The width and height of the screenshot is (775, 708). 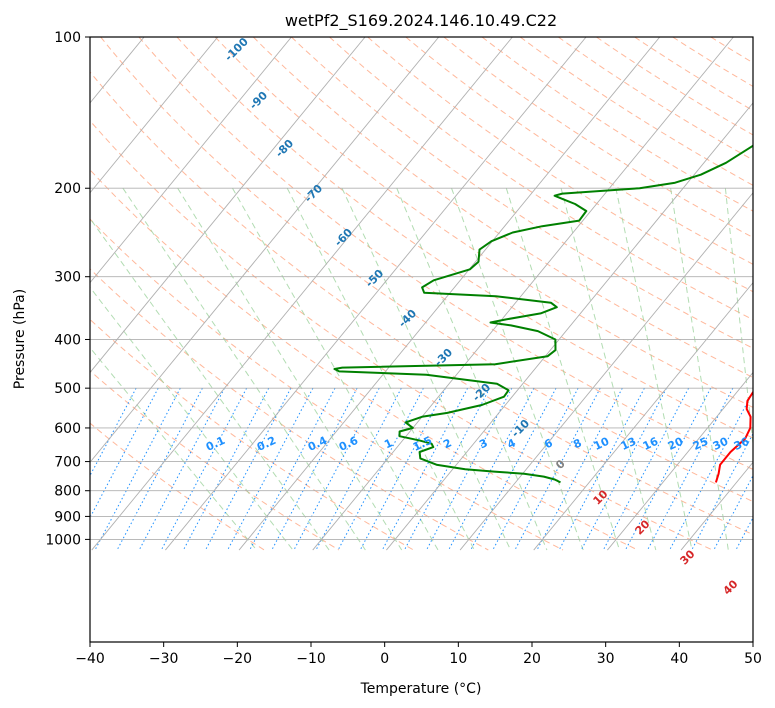 I want to click on x-tick-label: 30, so click(x=606, y=659).